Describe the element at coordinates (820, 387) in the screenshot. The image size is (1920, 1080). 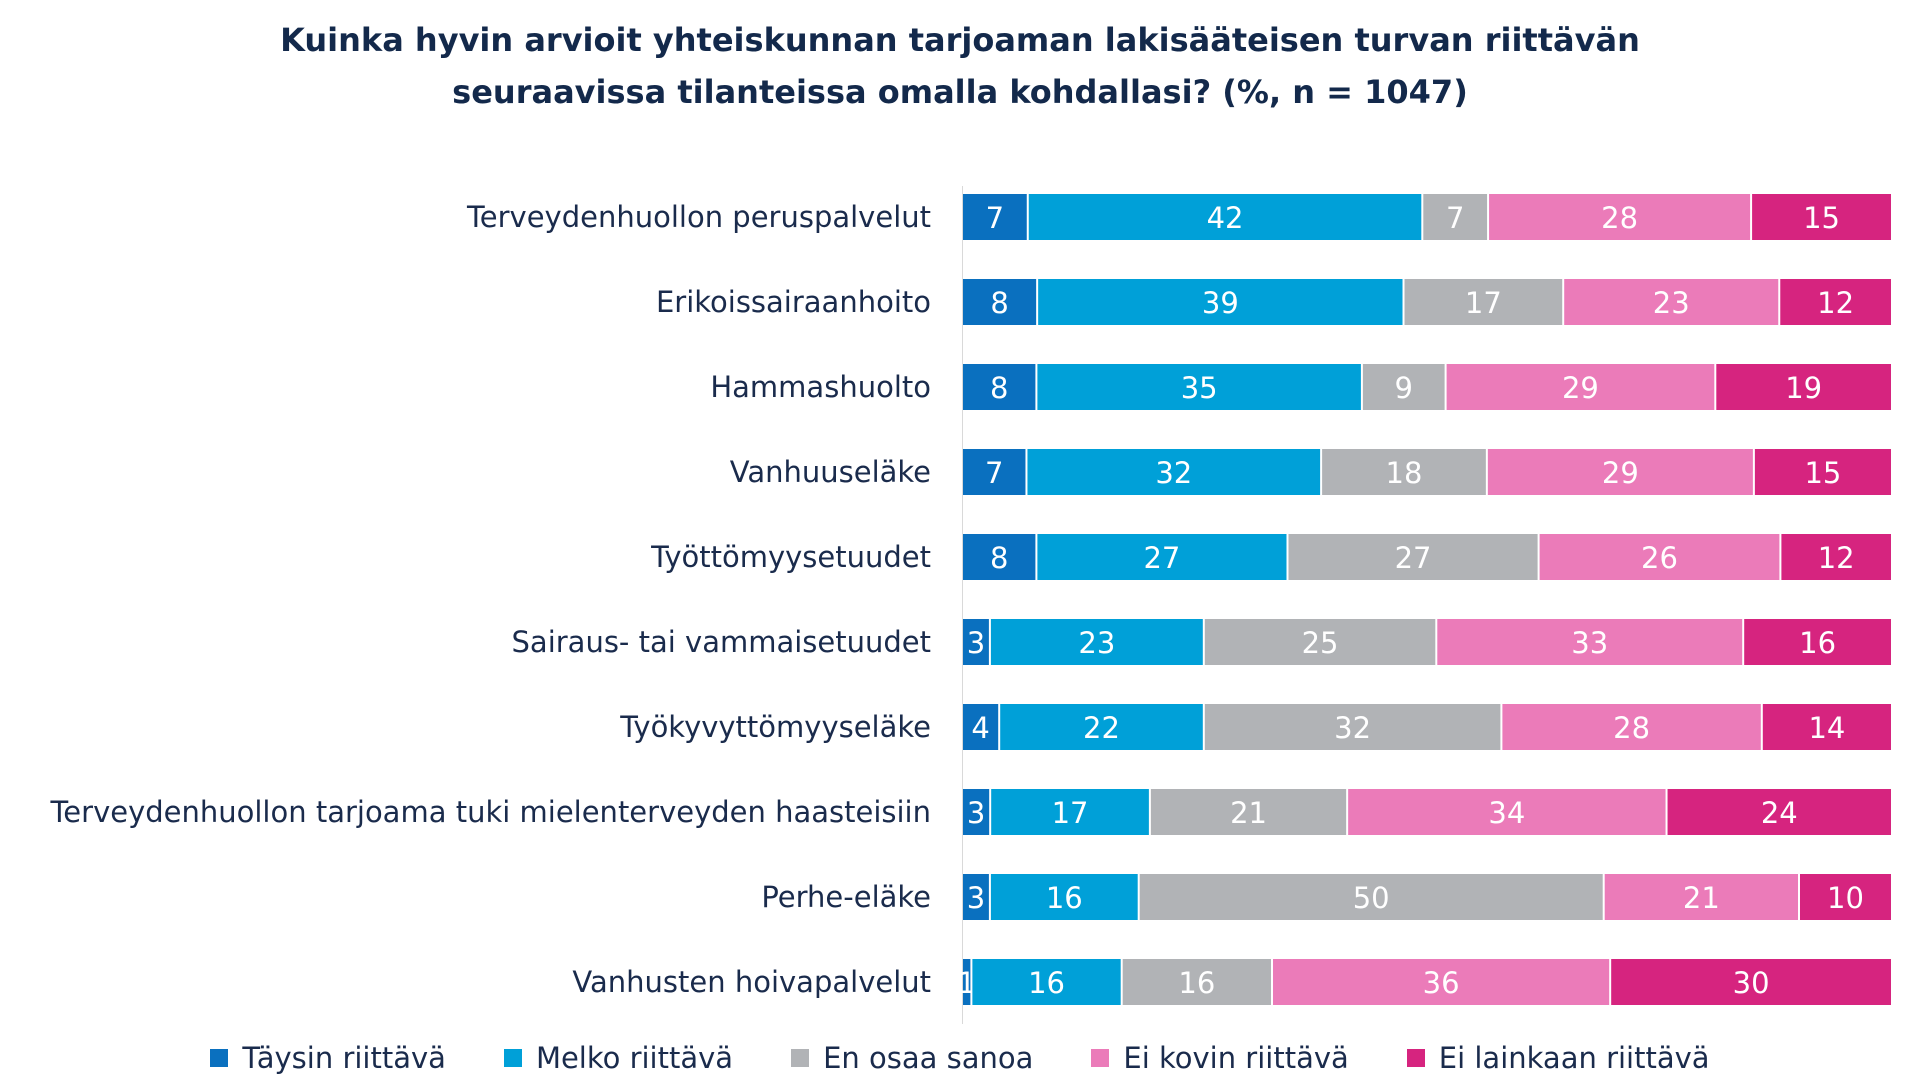
I see `category-label: Hammashuolto` at that location.